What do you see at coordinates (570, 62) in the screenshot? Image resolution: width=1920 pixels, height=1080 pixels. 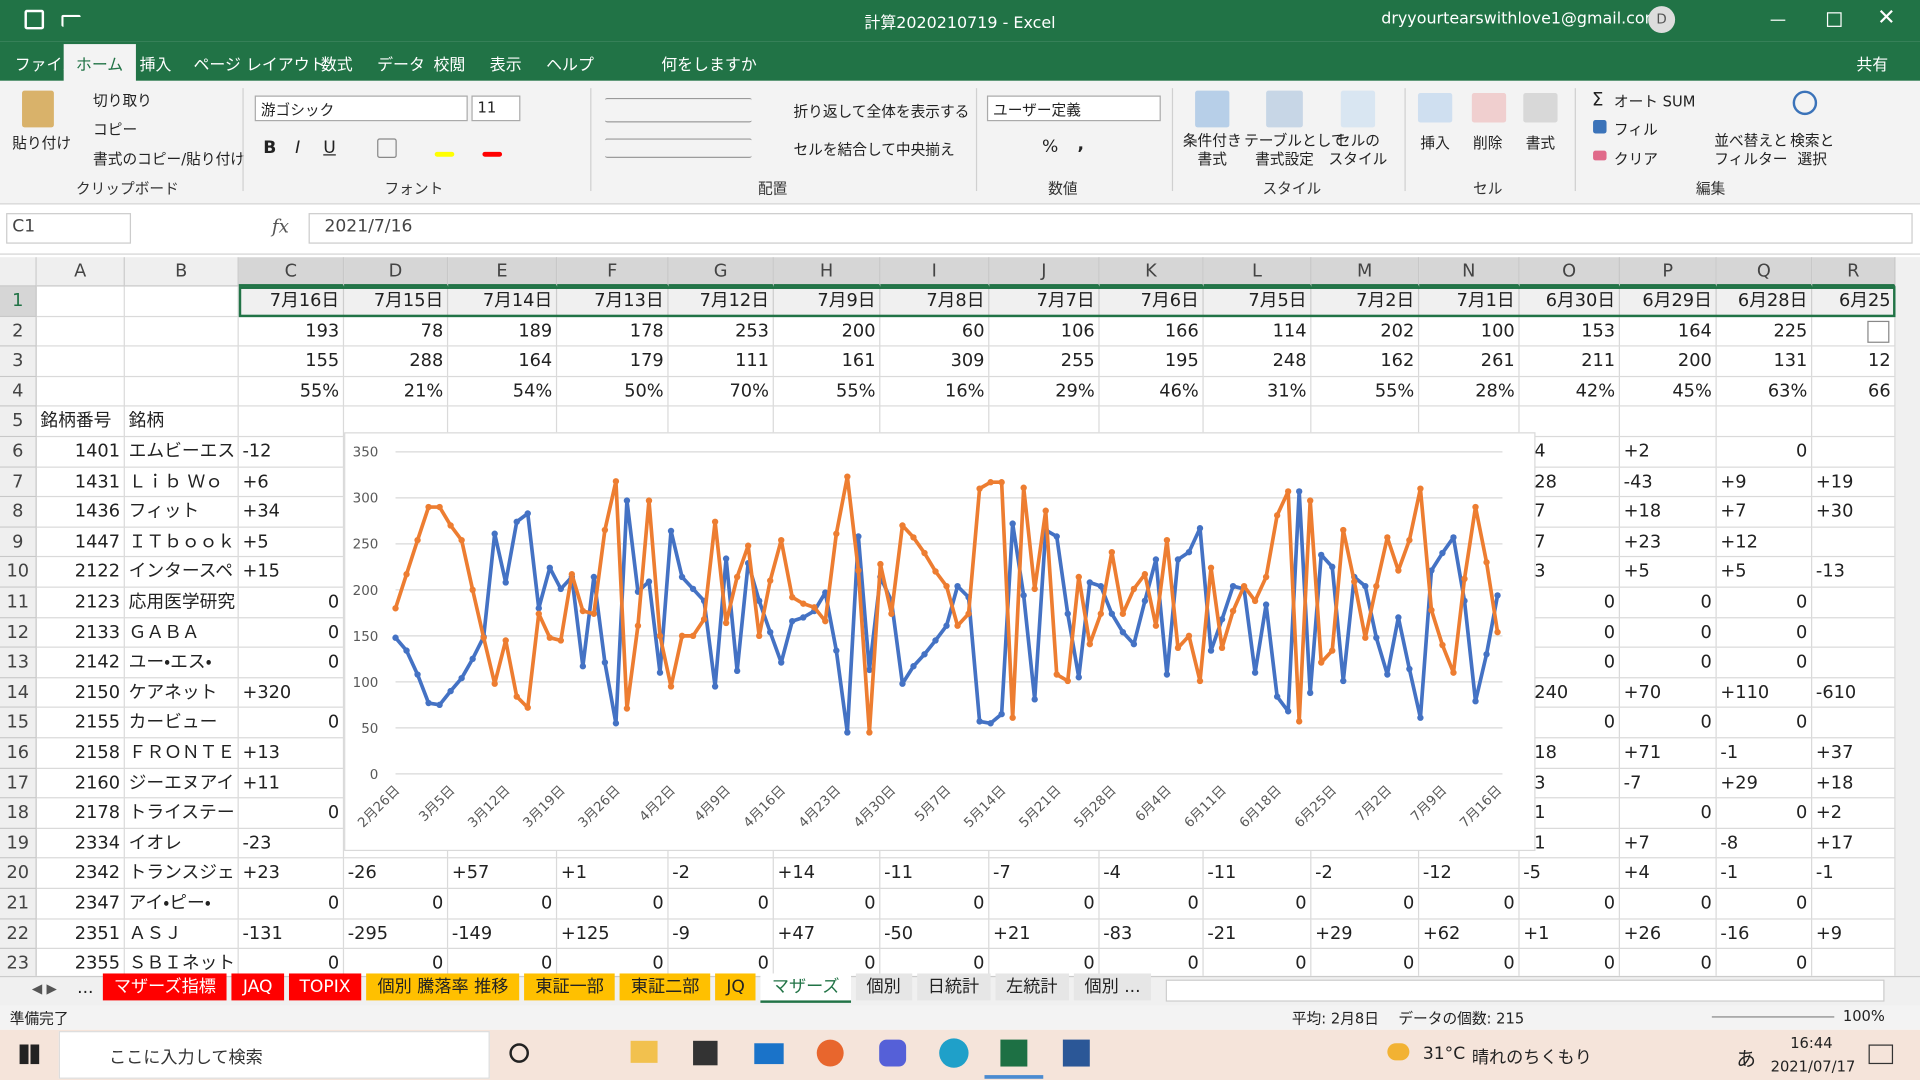 I see `menu-tab: ヘルプ` at bounding box center [570, 62].